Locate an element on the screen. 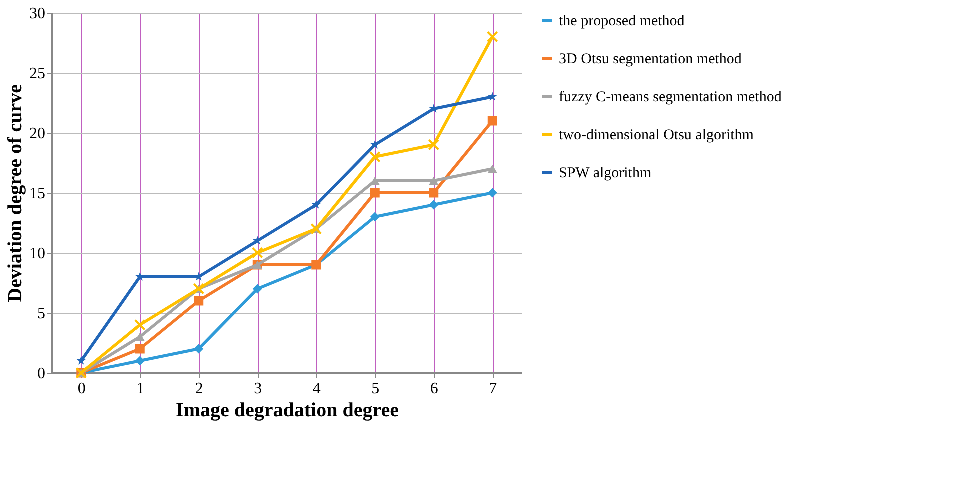 The image size is (964, 479). x-tick-label: 7 is located at coordinates (493, 389).